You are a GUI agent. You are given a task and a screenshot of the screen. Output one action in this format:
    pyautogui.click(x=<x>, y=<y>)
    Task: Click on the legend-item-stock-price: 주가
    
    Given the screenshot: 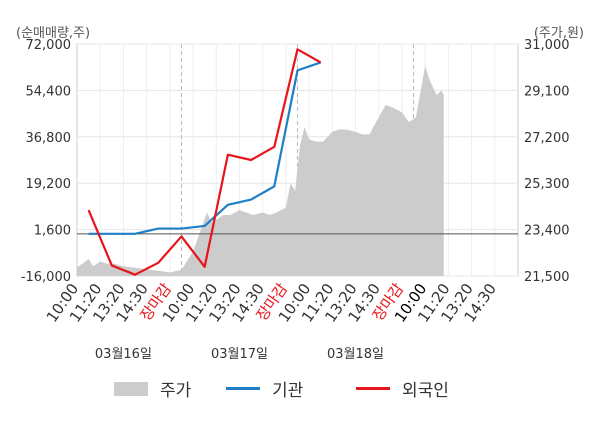 What is the action you would take?
    pyautogui.click(x=152, y=388)
    